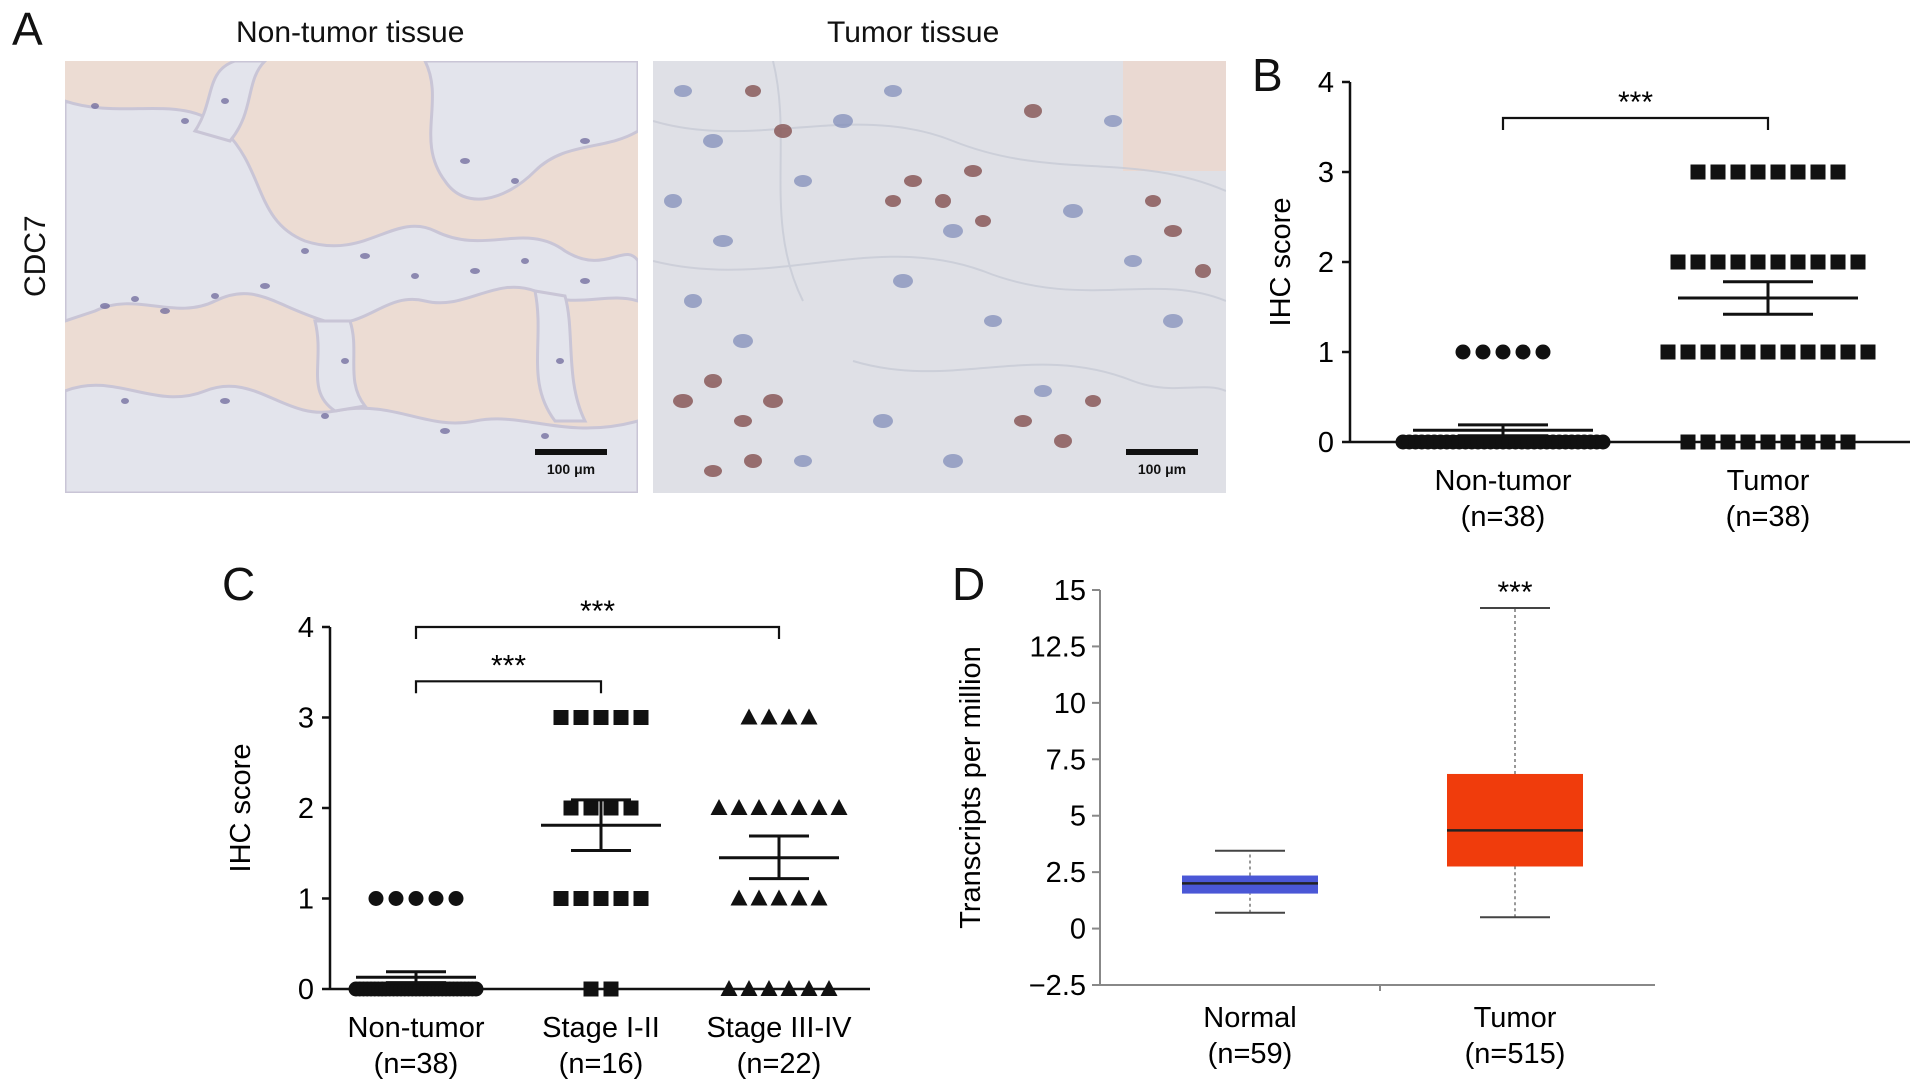  What do you see at coordinates (1070, 591) in the screenshot?
I see `y-tick-label: 15` at bounding box center [1070, 591].